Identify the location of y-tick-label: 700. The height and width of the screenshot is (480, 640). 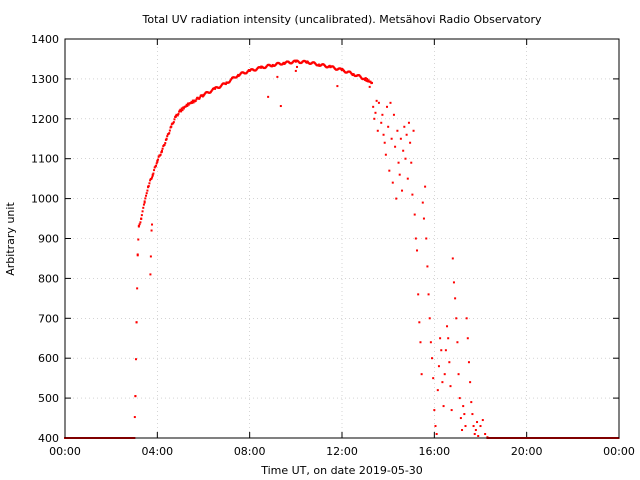
(48, 318).